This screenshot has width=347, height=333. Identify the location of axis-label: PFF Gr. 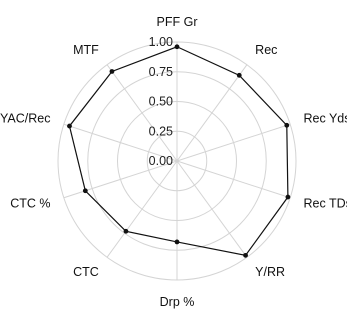
(177, 22).